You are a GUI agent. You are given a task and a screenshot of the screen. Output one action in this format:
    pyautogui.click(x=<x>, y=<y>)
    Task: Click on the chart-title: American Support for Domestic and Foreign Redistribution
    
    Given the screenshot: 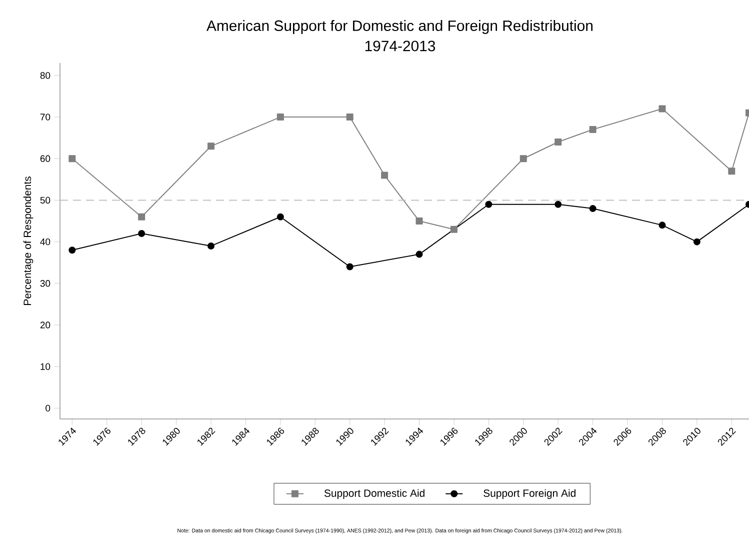 What is the action you would take?
    pyautogui.click(x=399, y=27)
    